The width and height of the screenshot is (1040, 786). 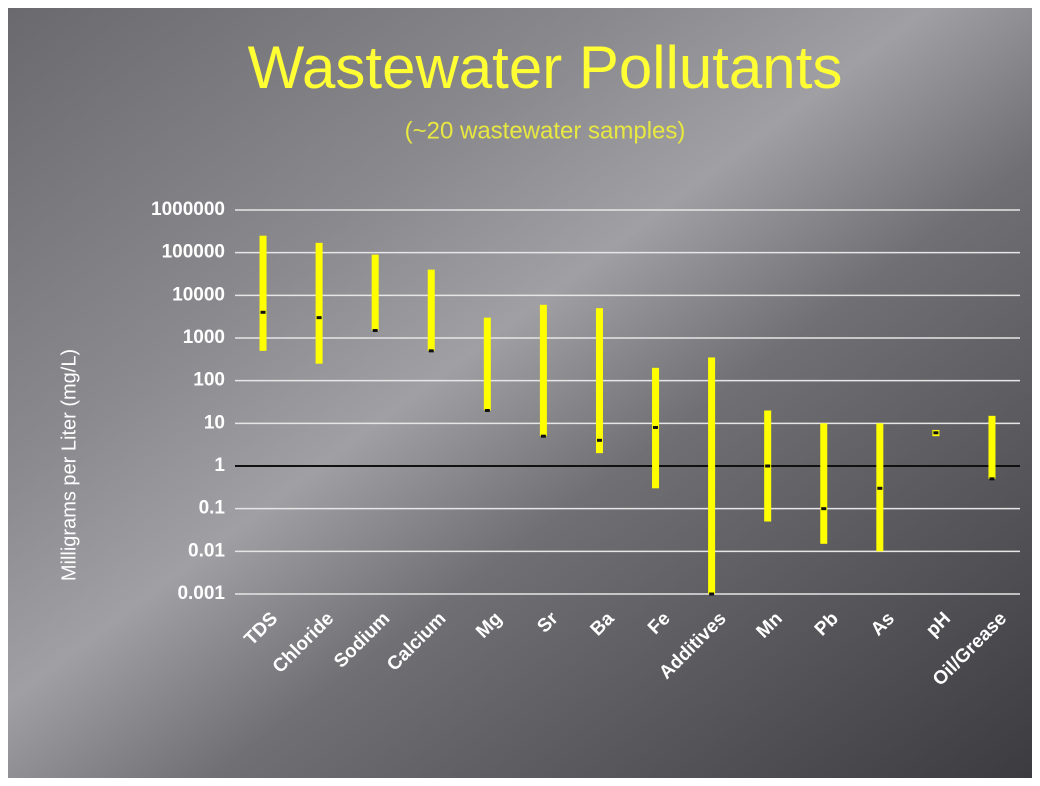 I want to click on y-tick-label: 1000000, so click(x=188, y=209).